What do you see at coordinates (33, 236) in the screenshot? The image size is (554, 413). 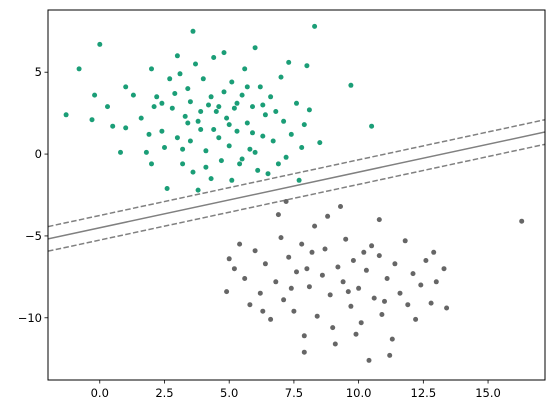 I see `y-tick-label: −5` at bounding box center [33, 236].